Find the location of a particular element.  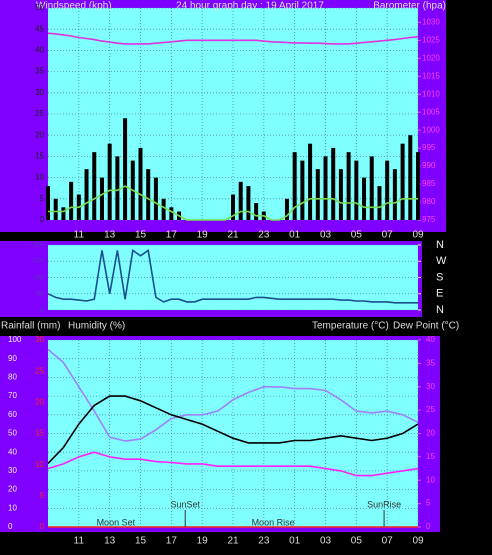

y-tick-label: 60 is located at coordinates (12, 414).